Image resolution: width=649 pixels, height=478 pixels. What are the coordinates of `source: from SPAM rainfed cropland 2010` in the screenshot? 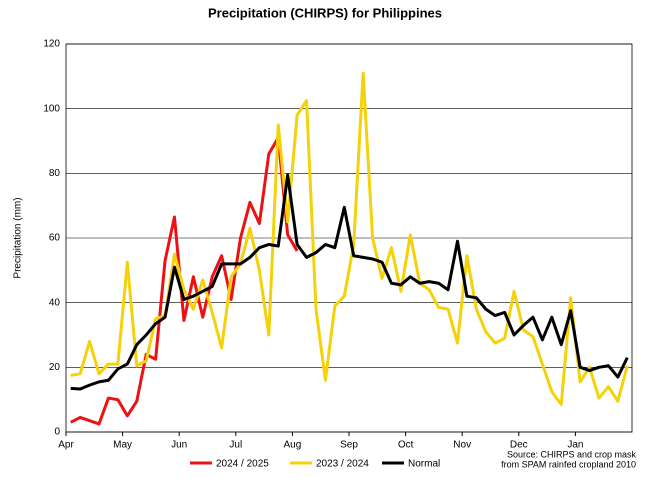 It's located at (568, 464).